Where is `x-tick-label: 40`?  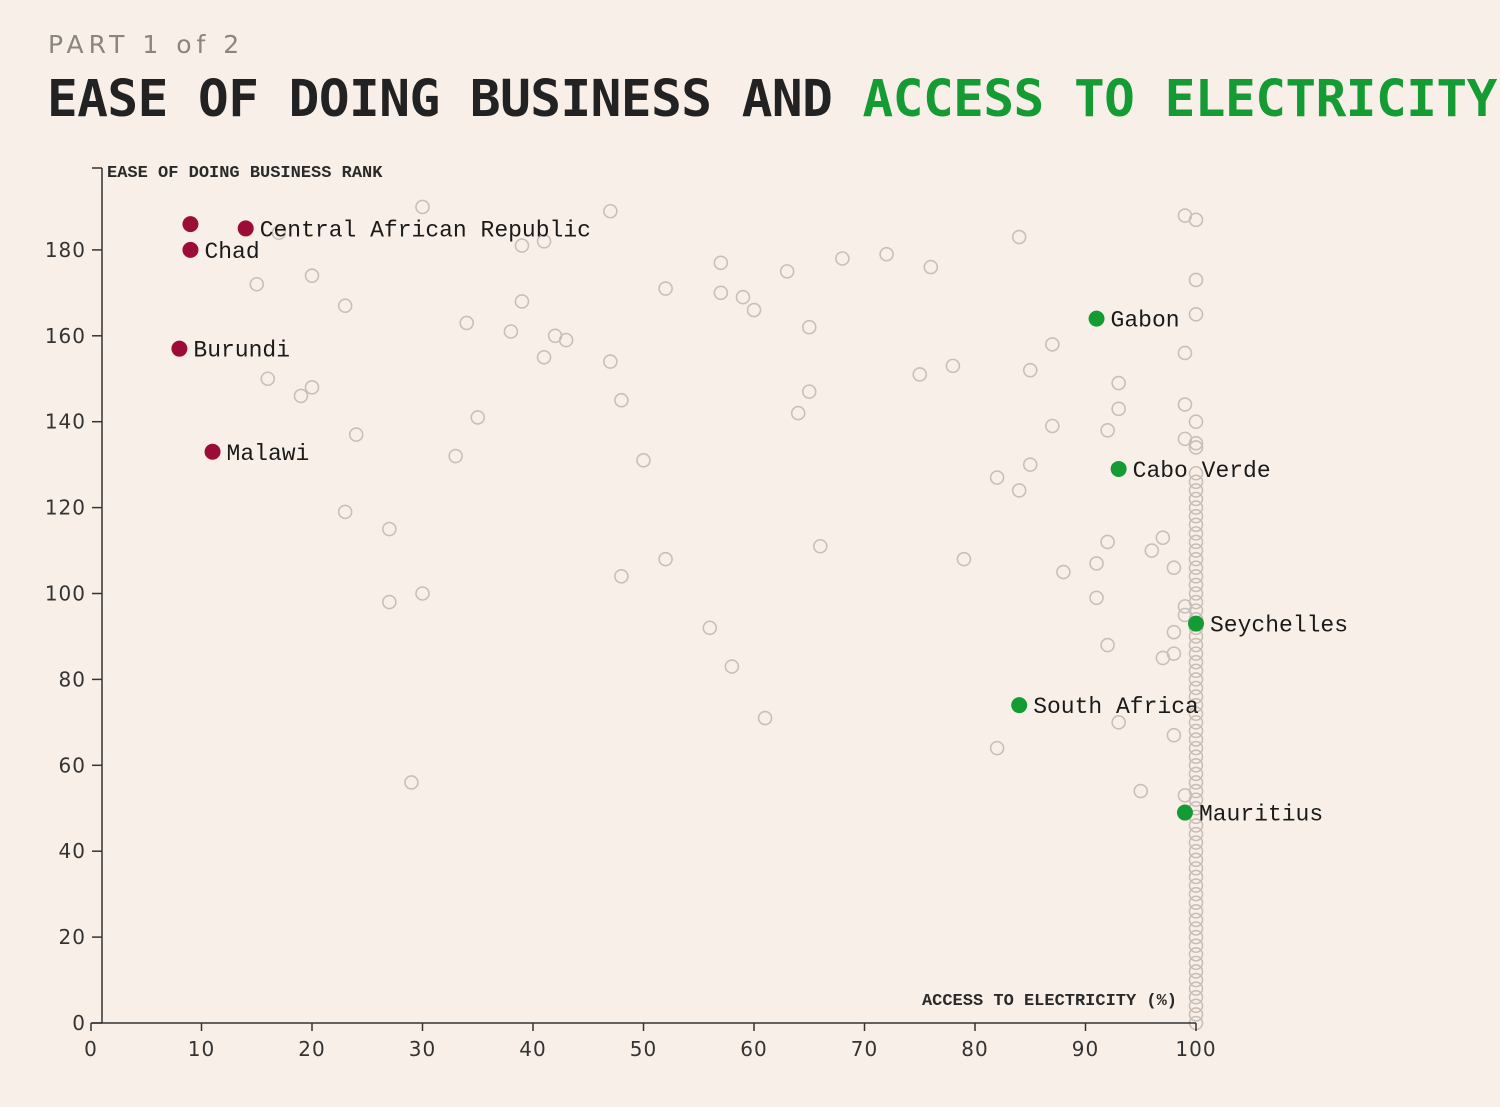 x-tick-label: 40 is located at coordinates (532, 1049).